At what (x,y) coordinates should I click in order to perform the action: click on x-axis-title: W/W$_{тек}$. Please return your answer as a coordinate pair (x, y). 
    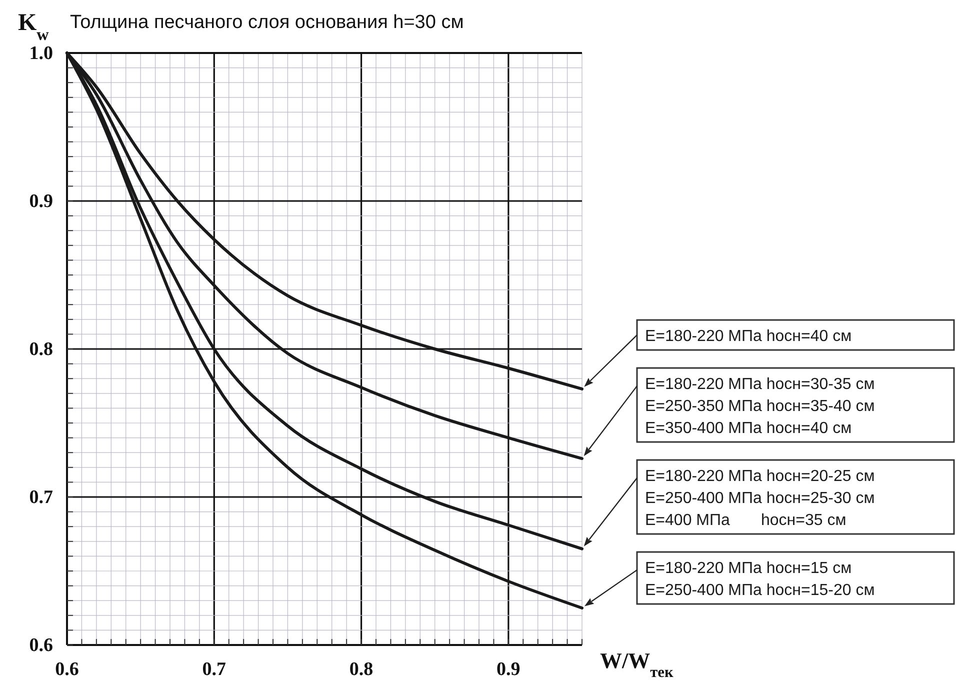
    Looking at the image, I should click on (637, 664).